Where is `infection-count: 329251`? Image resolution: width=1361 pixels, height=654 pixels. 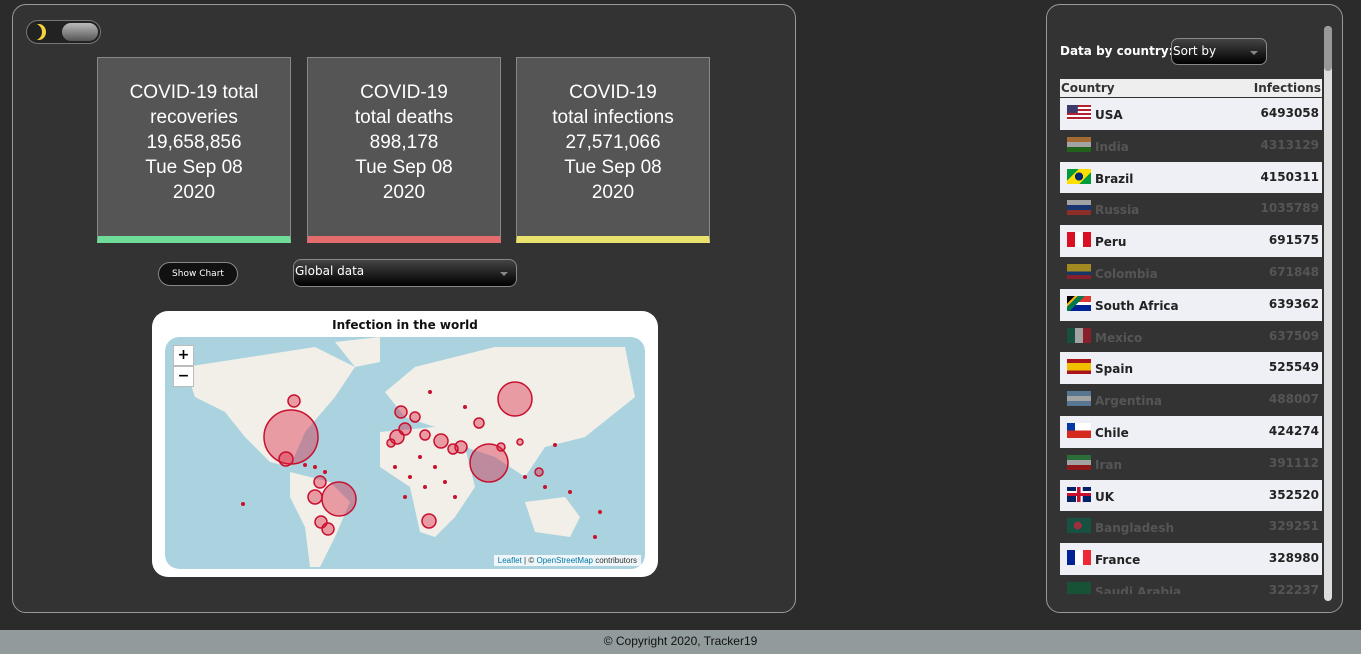
infection-count: 329251 is located at coordinates (1293, 526).